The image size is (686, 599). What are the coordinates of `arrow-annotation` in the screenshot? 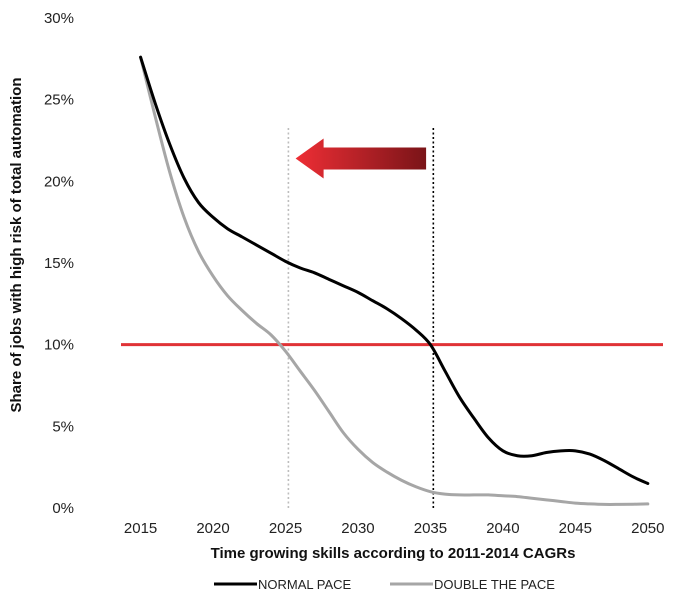 It's located at (361, 158).